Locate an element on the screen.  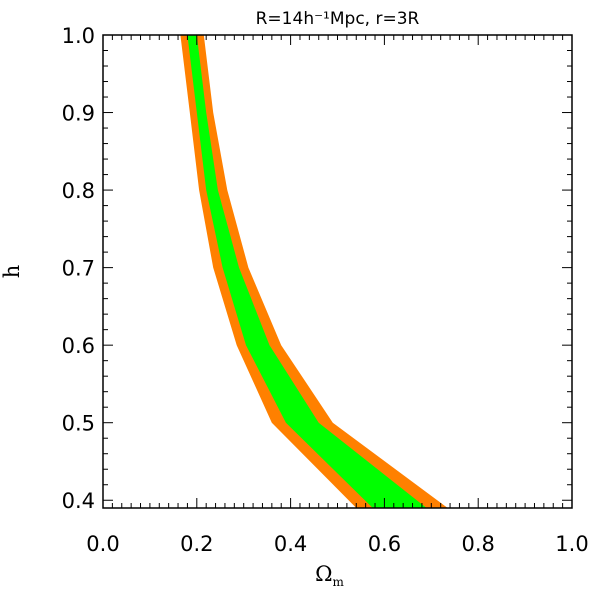
y-tick-label: 0.5 is located at coordinates (78, 424).